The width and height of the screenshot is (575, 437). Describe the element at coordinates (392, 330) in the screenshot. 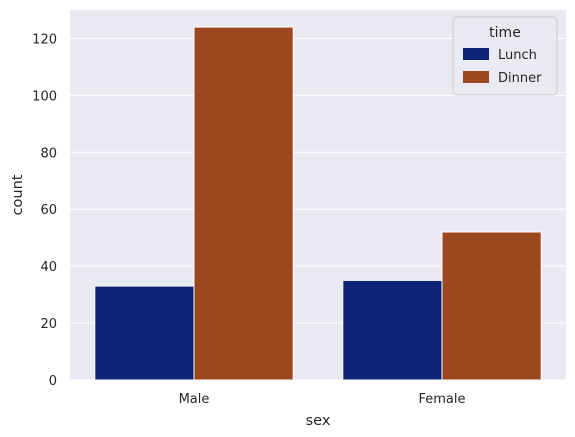

I see `bar-lunch-female` at that location.